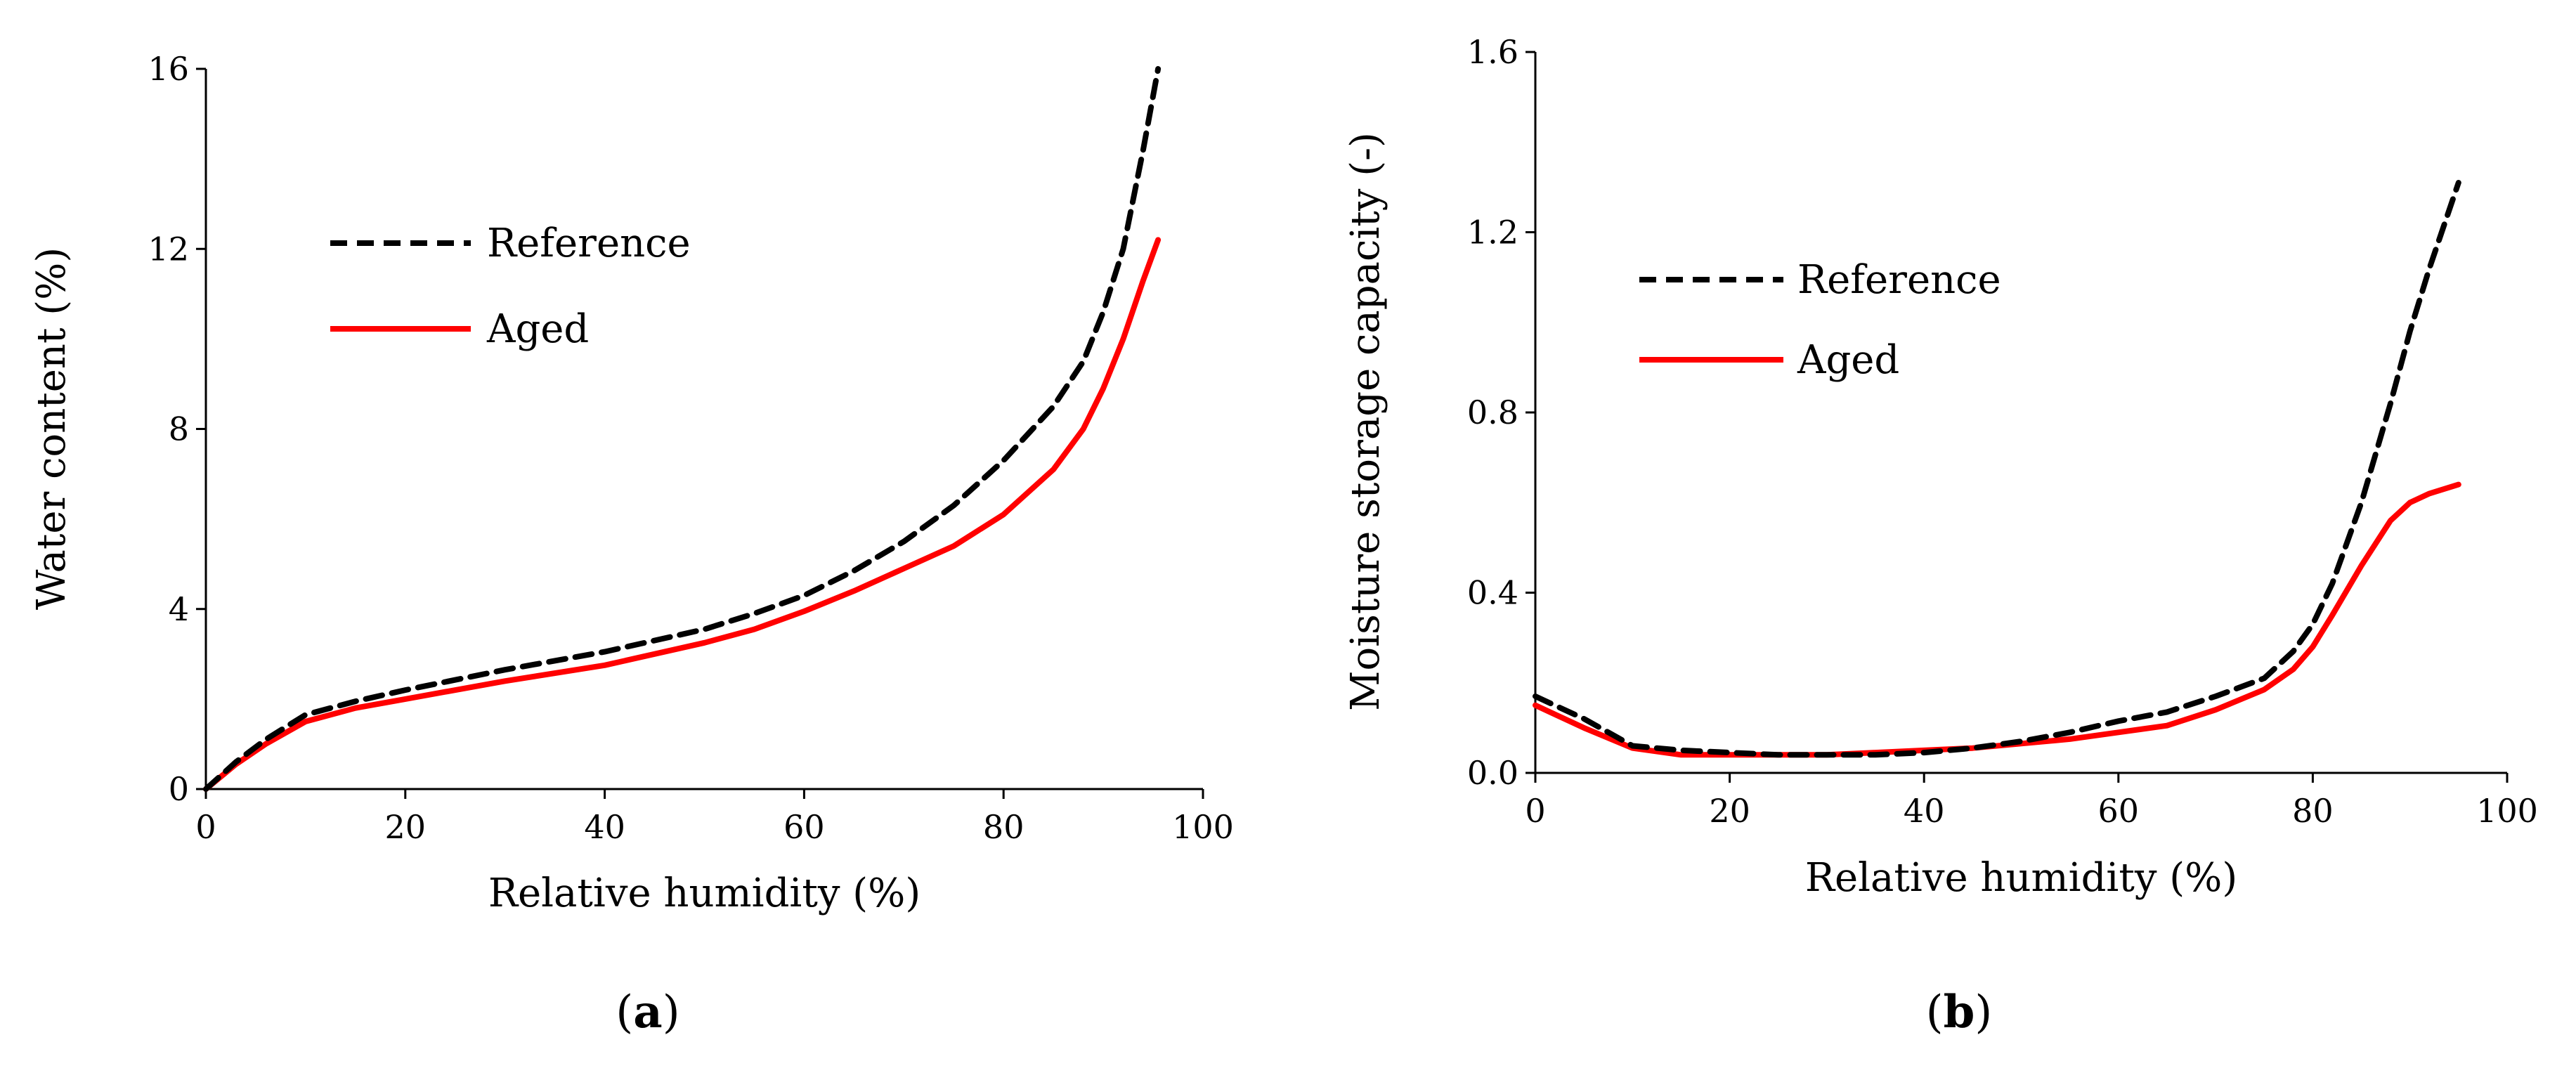 This screenshot has height=1068, width=2576. What do you see at coordinates (179, 429) in the screenshot?
I see `y-tick-label: 8` at bounding box center [179, 429].